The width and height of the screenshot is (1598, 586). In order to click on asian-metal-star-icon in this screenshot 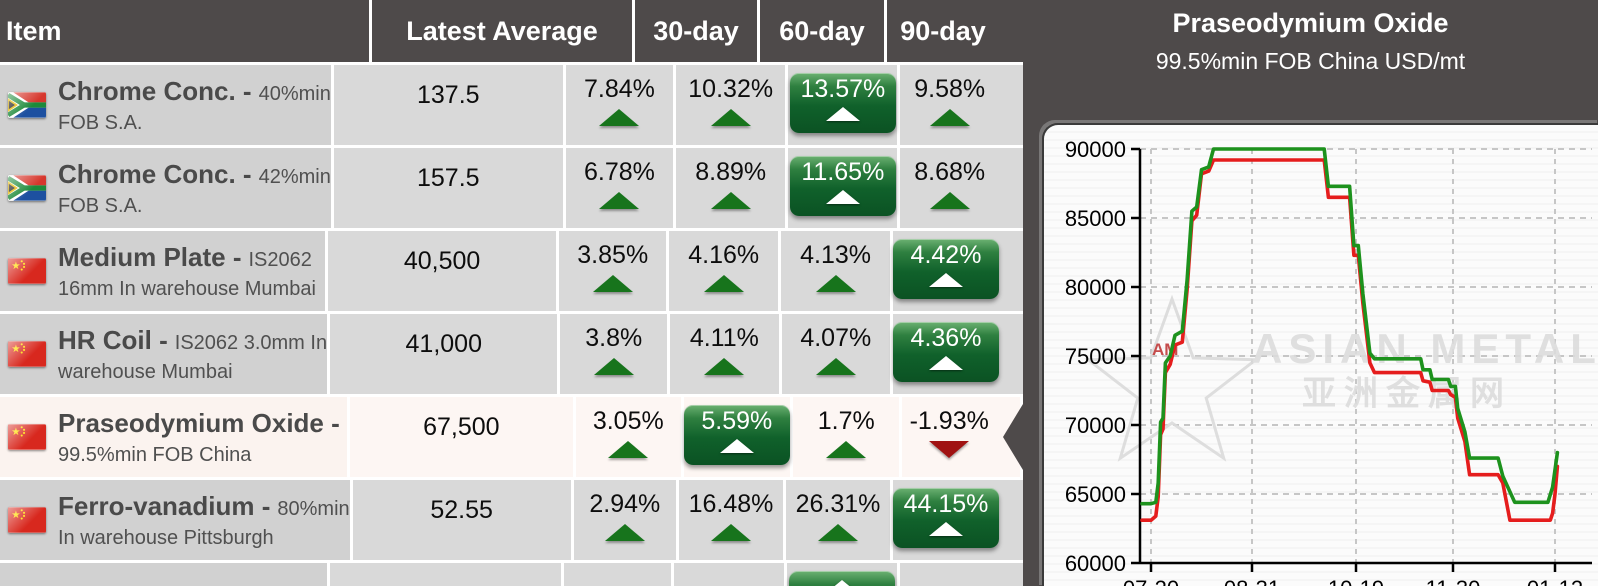, I will do `click(1172, 378)`.